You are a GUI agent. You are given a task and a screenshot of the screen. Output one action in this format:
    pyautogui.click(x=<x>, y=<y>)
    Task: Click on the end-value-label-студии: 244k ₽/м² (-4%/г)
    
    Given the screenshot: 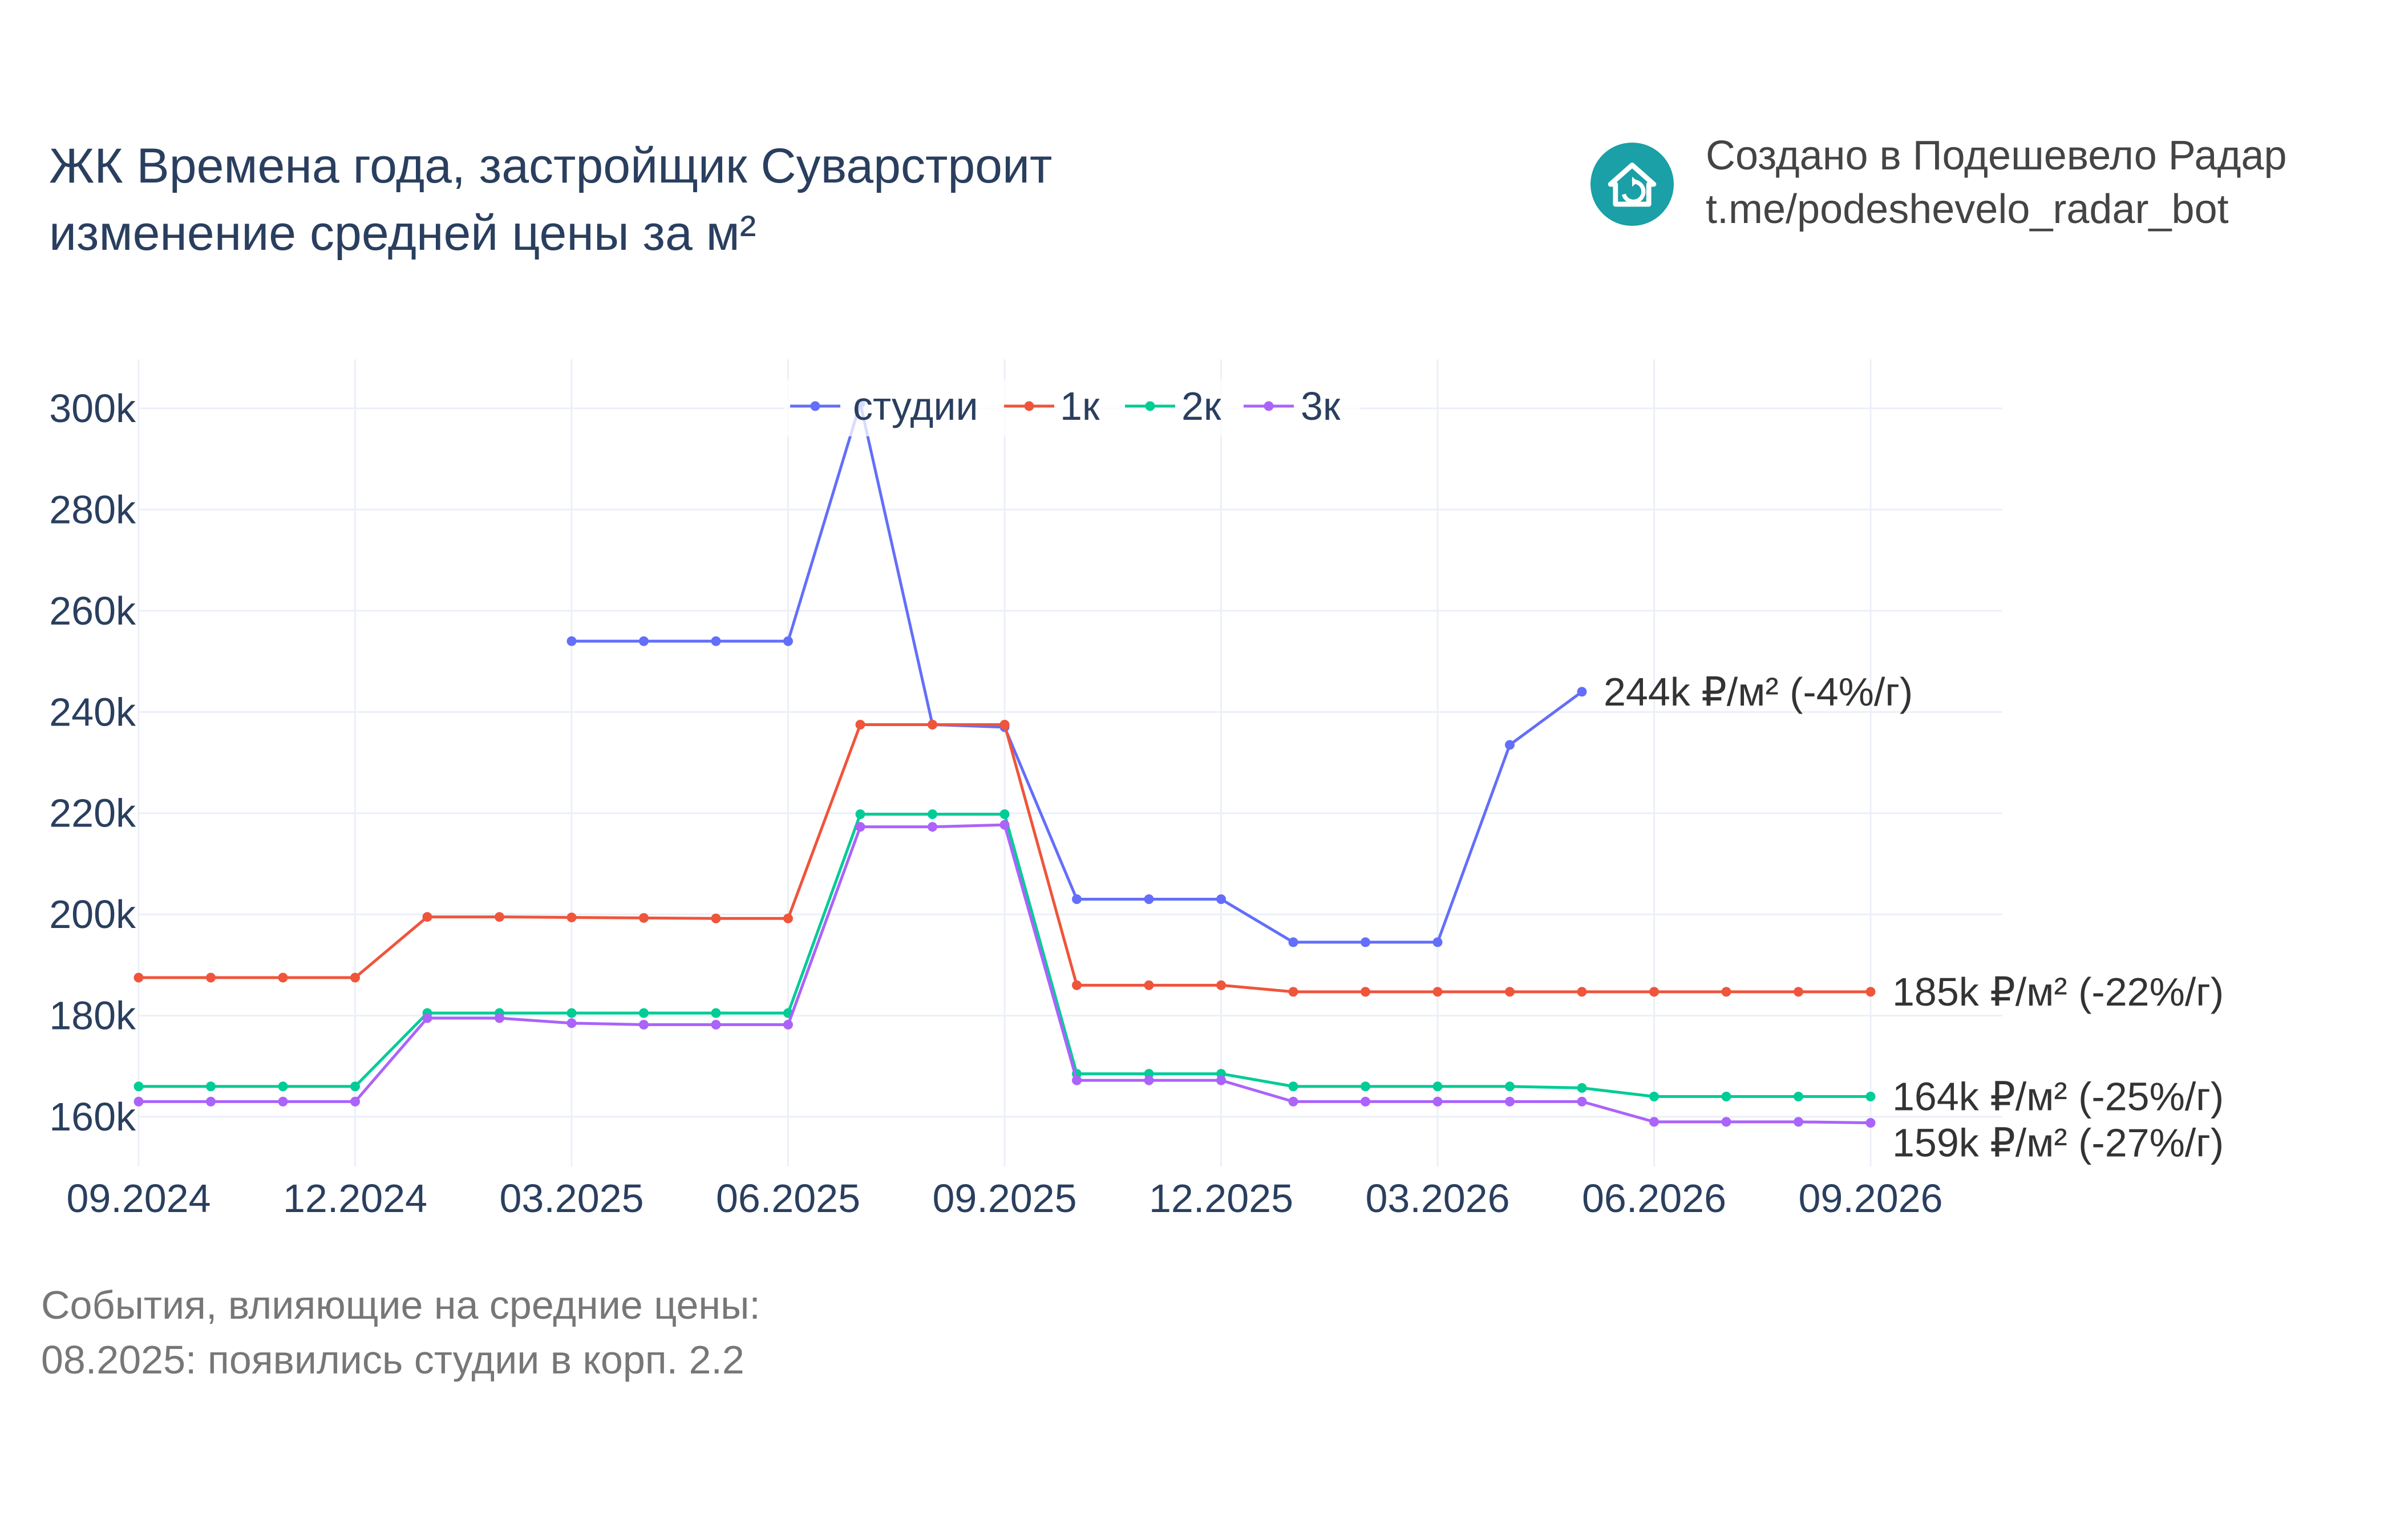 What is the action you would take?
    pyautogui.click(x=1759, y=692)
    